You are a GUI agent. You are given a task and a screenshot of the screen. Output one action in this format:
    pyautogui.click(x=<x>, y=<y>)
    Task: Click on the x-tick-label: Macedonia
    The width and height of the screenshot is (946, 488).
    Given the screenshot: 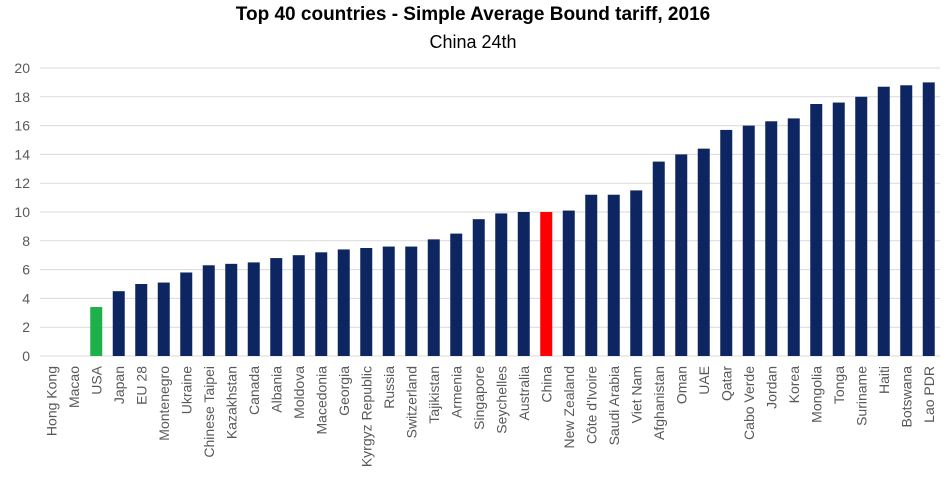 What is the action you would take?
    pyautogui.click(x=321, y=400)
    